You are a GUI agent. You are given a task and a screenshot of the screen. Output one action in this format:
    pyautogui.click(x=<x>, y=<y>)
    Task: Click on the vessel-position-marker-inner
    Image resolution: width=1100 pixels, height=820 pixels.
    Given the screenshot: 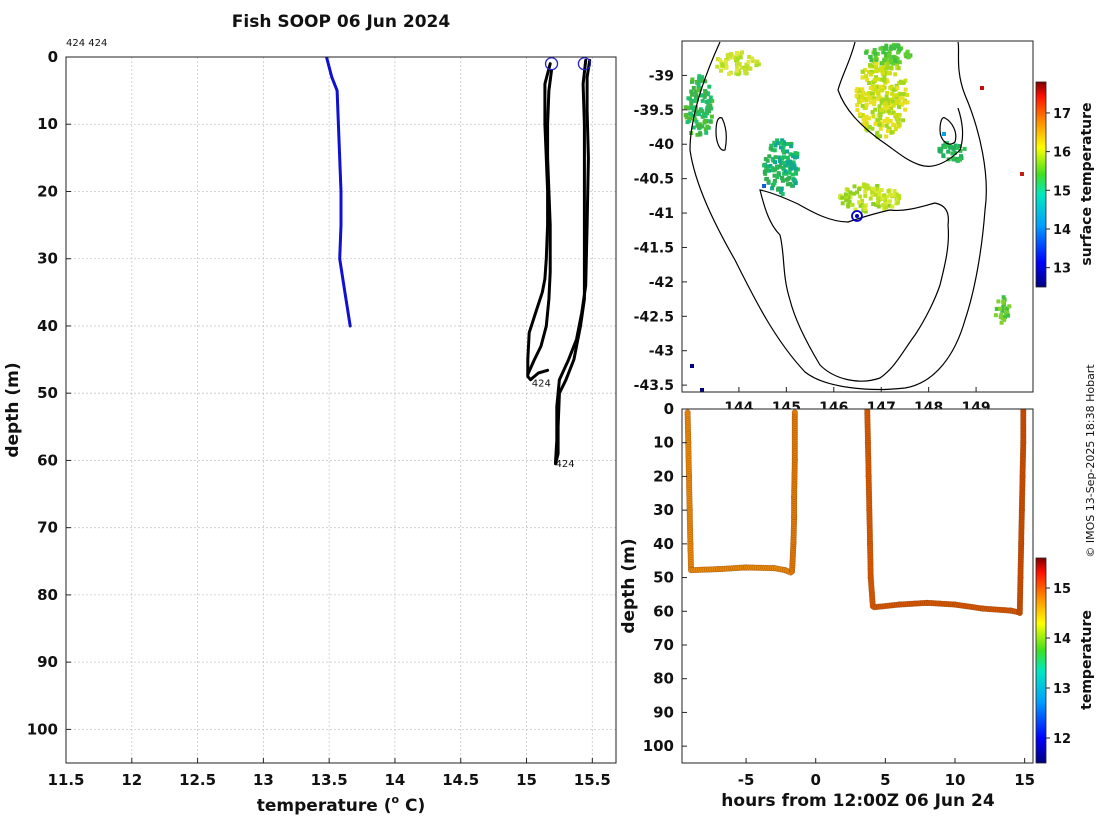 What is the action you would take?
    pyautogui.click(x=857, y=216)
    